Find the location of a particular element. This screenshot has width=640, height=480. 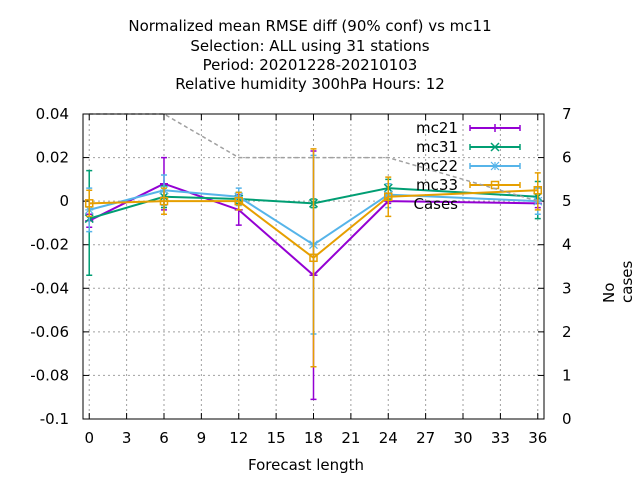

y-tick-label: -0.08 is located at coordinates (49, 375).